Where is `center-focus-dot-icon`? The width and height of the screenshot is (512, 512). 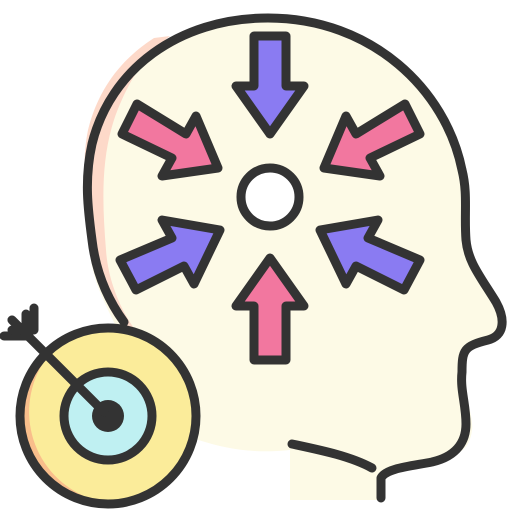 center-focus-dot-icon is located at coordinates (270, 197).